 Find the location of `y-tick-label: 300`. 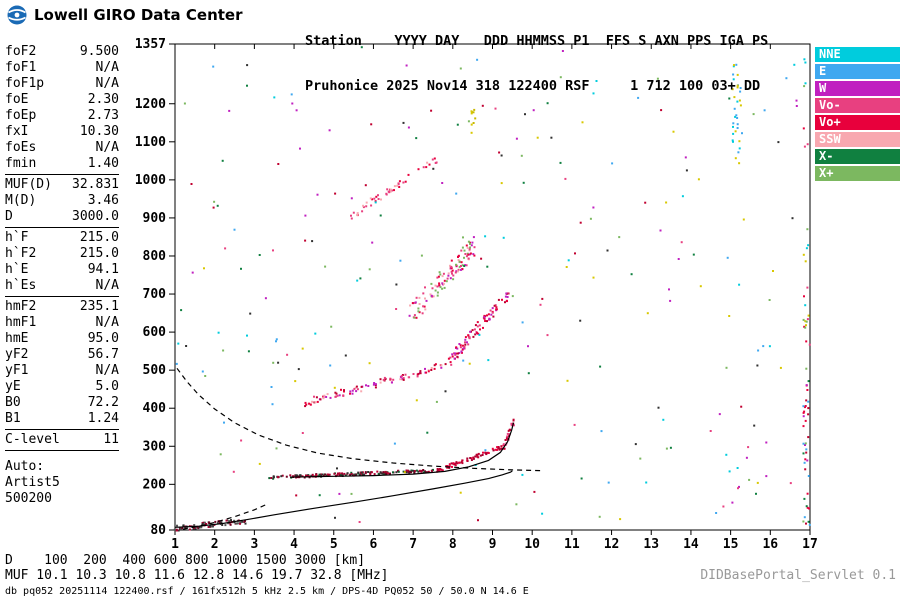

y-tick-label: 300 is located at coordinates (155, 446).